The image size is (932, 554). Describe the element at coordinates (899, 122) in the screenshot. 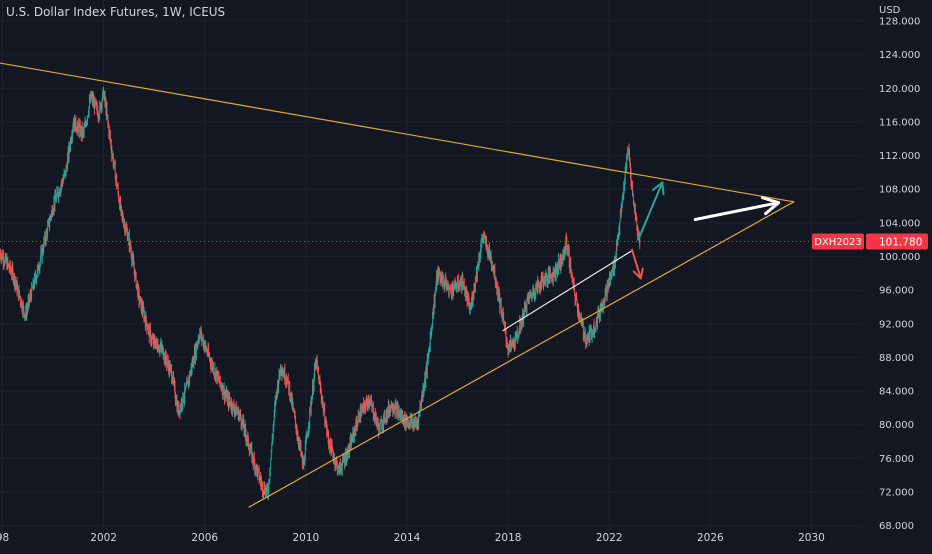

I see `price-tick-label: 116.000` at that location.